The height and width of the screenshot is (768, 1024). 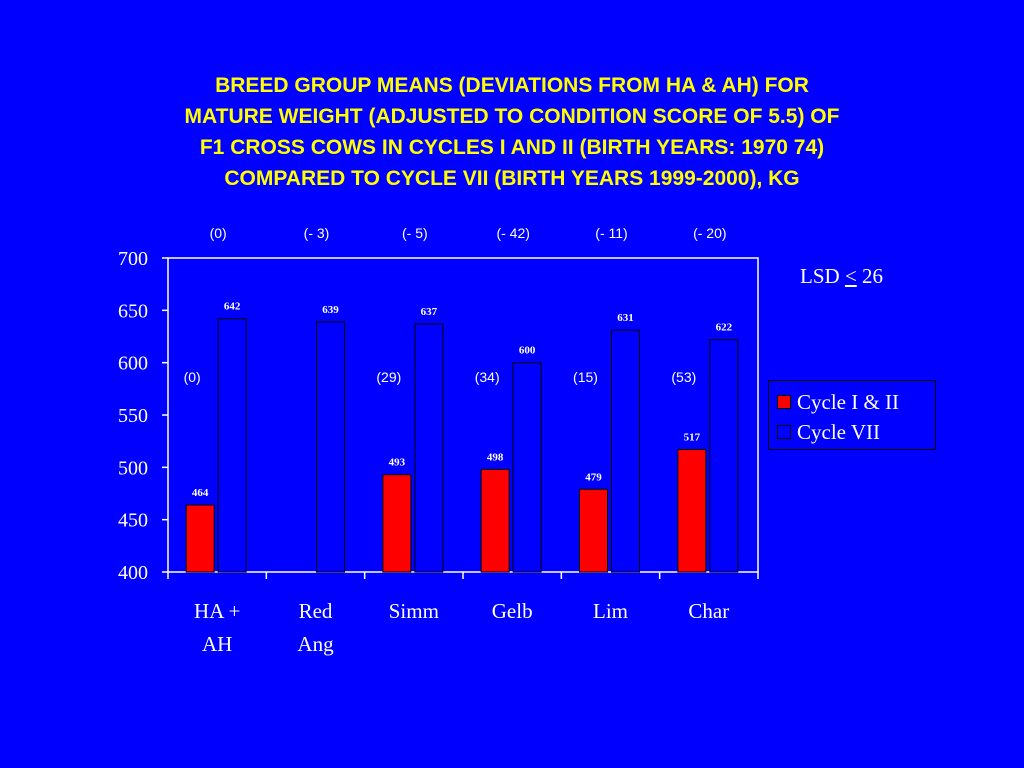 What do you see at coordinates (133, 573) in the screenshot?
I see `y-tick-label: 400` at bounding box center [133, 573].